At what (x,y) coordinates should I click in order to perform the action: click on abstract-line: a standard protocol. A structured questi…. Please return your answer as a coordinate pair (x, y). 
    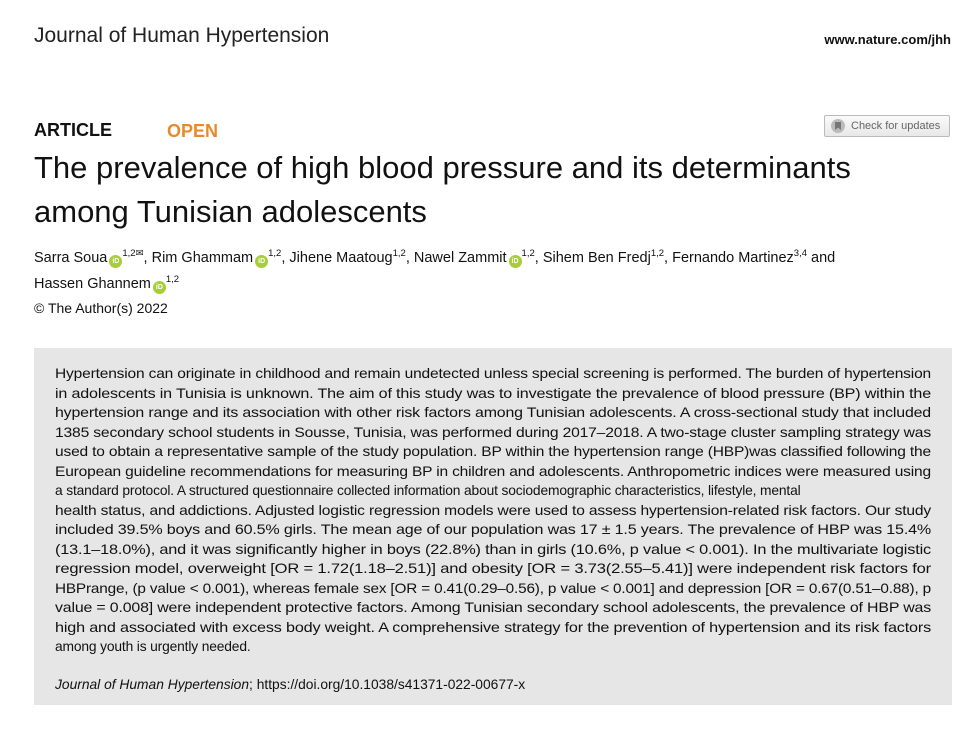
    Looking at the image, I should click on (428, 490).